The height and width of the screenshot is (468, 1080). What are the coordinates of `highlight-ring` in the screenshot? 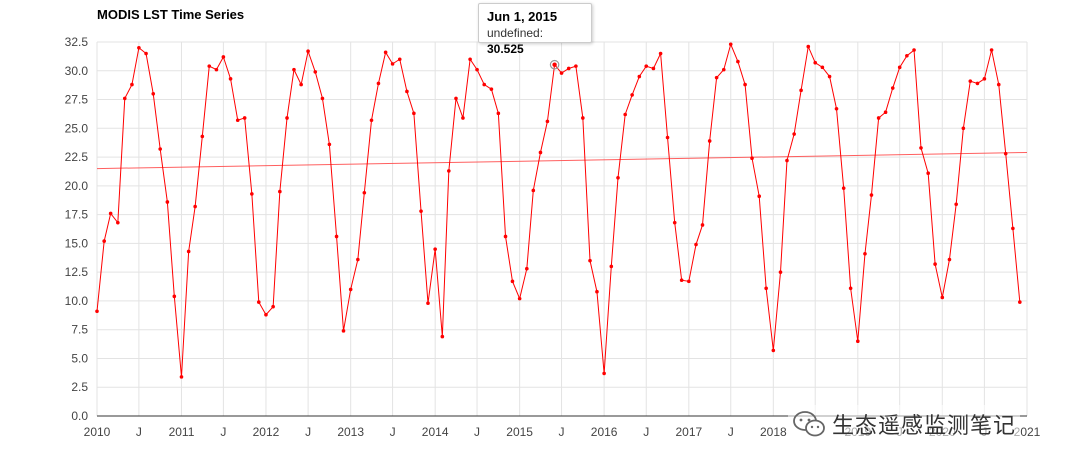 It's located at (554, 64).